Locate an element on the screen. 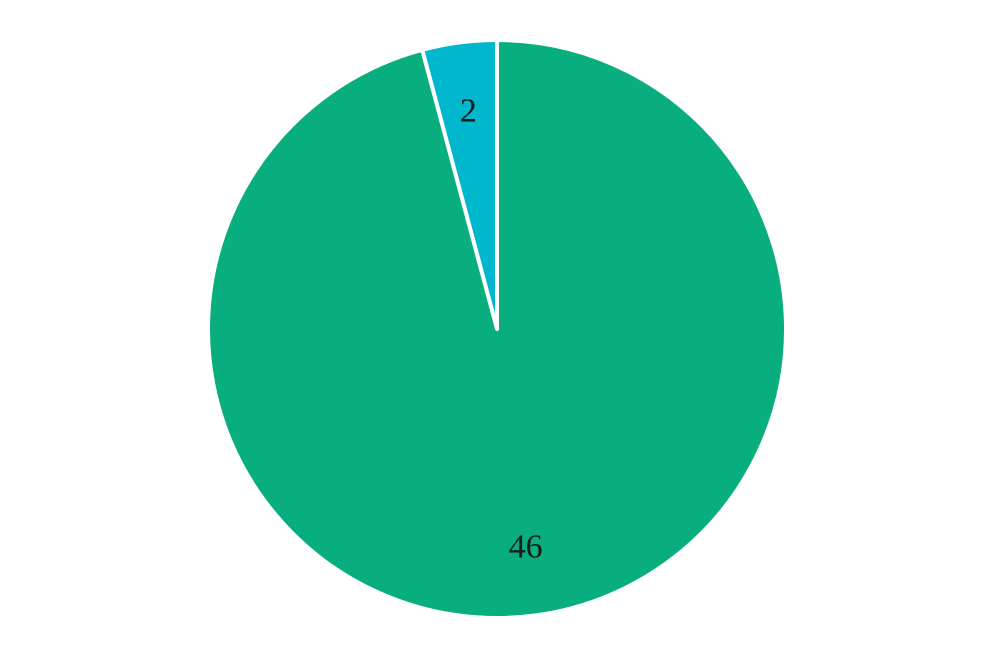 The image size is (990, 658). slice-value-label: 46 is located at coordinates (526, 546).